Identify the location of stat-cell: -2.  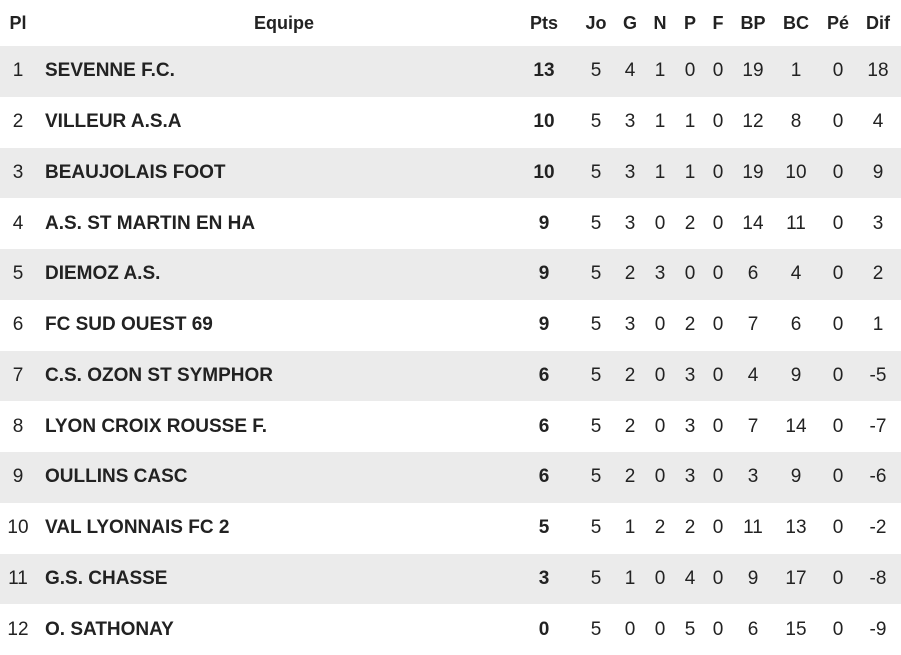
(878, 528).